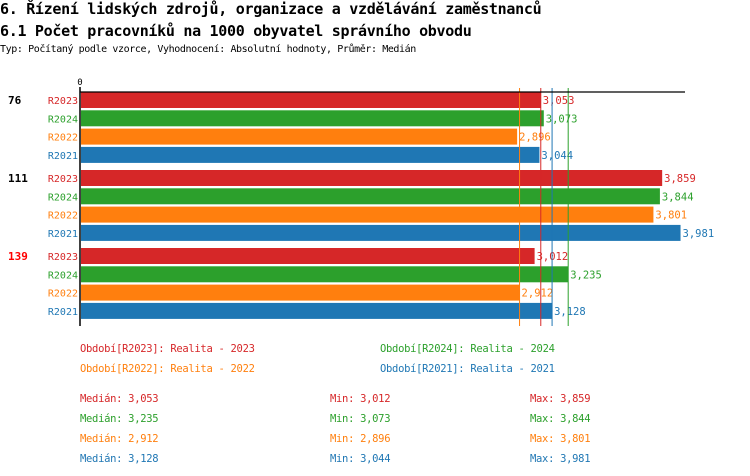 The height and width of the screenshot is (476, 750). What do you see at coordinates (699, 234) in the screenshot?
I see `value-label: 3,981` at bounding box center [699, 234].